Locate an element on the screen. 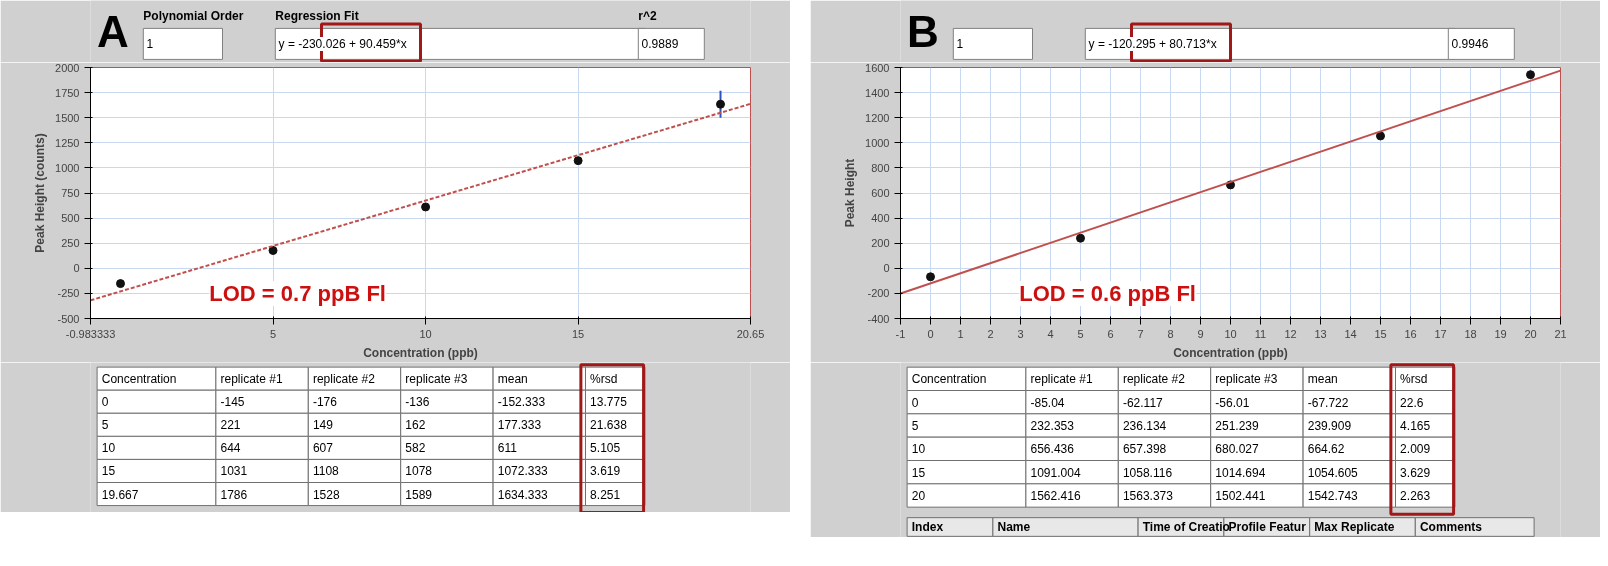 This screenshot has width=1608, height=566. annotation: LOD = 0.7 ppB Fl is located at coordinates (297, 293).